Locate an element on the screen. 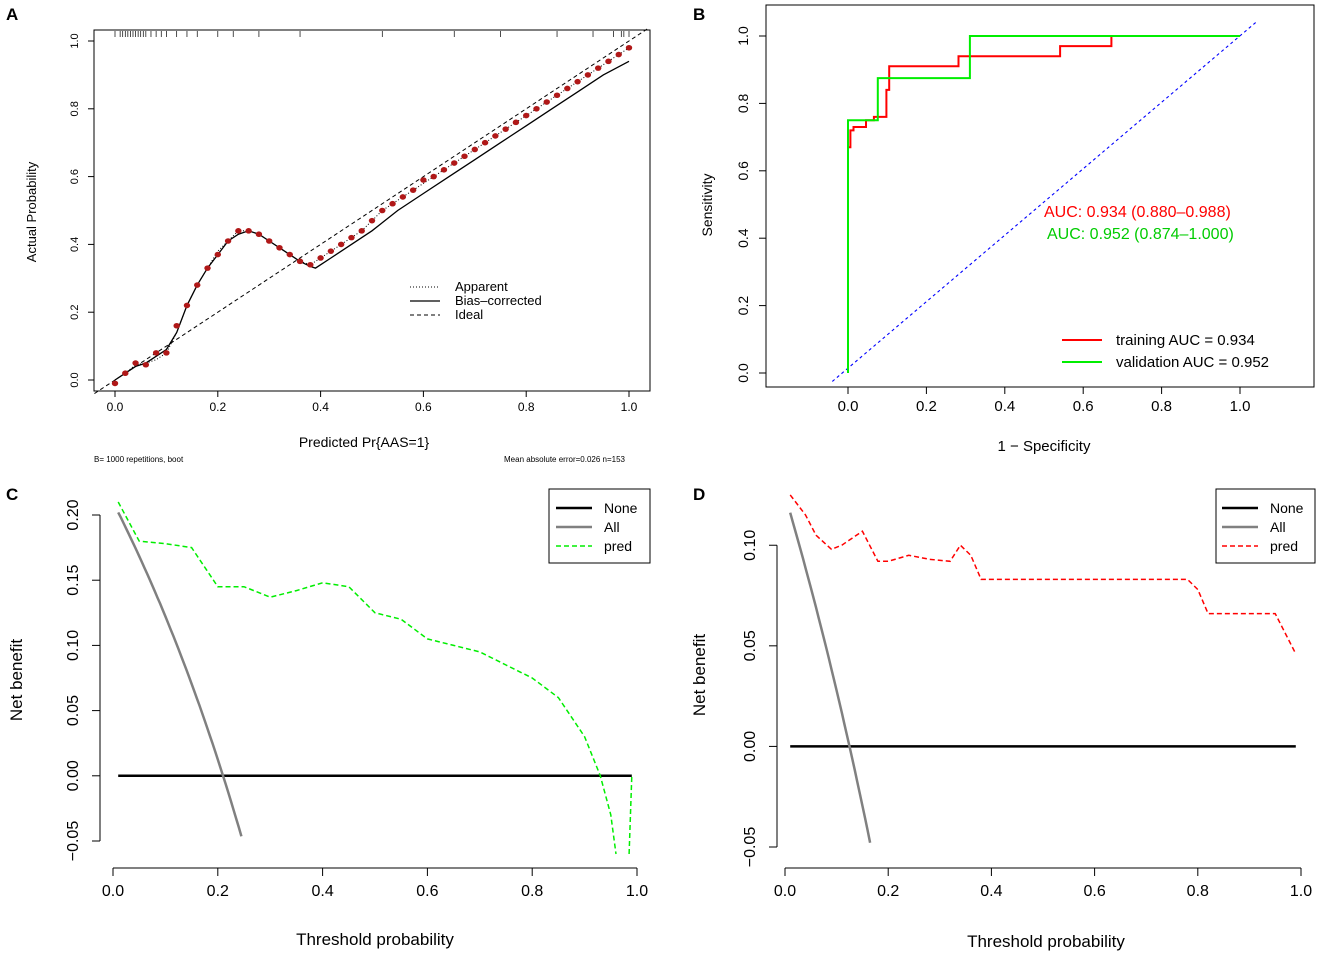 The height and width of the screenshot is (960, 1325). y-tick-label: 0.20 is located at coordinates (73, 514).